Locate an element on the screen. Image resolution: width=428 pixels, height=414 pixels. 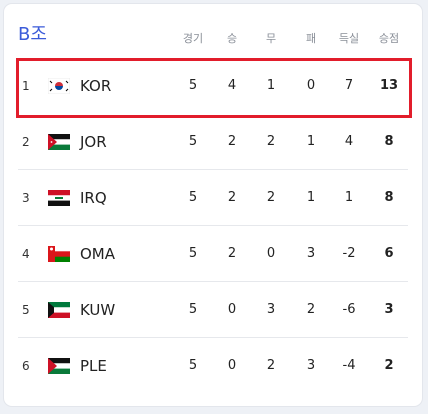
team-code: OMA is located at coordinates (98, 254).